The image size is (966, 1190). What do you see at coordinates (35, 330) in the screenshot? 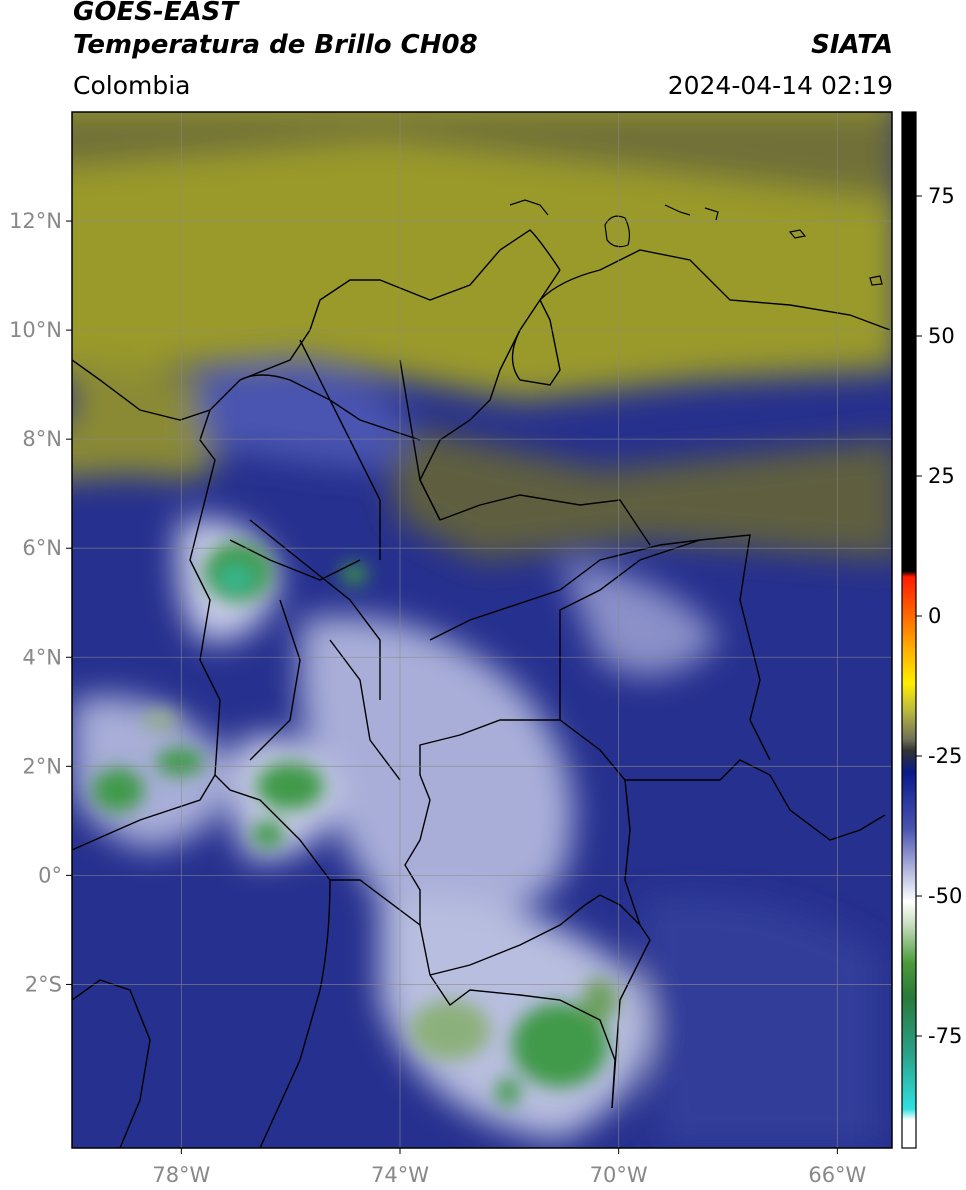
I see `lat-tick-label: 10°N` at bounding box center [35, 330].